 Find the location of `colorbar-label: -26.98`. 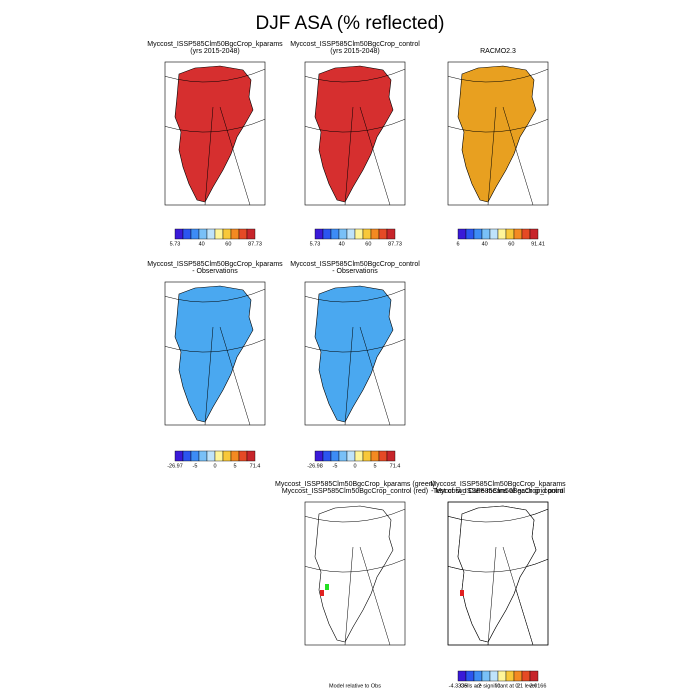

colorbar-label: -26.98 is located at coordinates (315, 466).